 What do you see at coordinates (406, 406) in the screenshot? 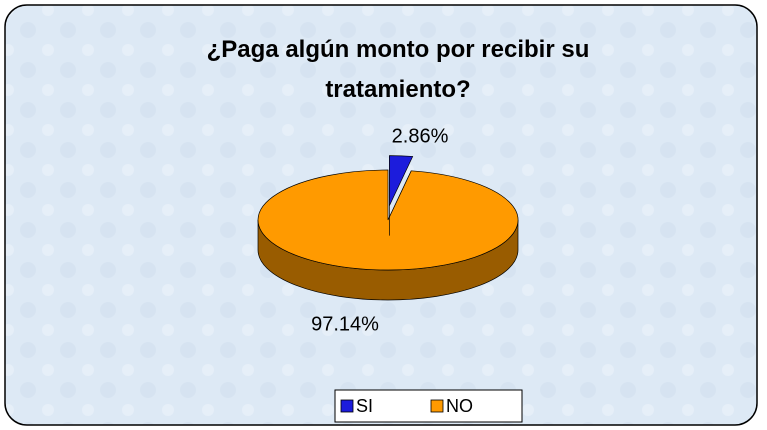
I see `legend: SI NO` at bounding box center [406, 406].